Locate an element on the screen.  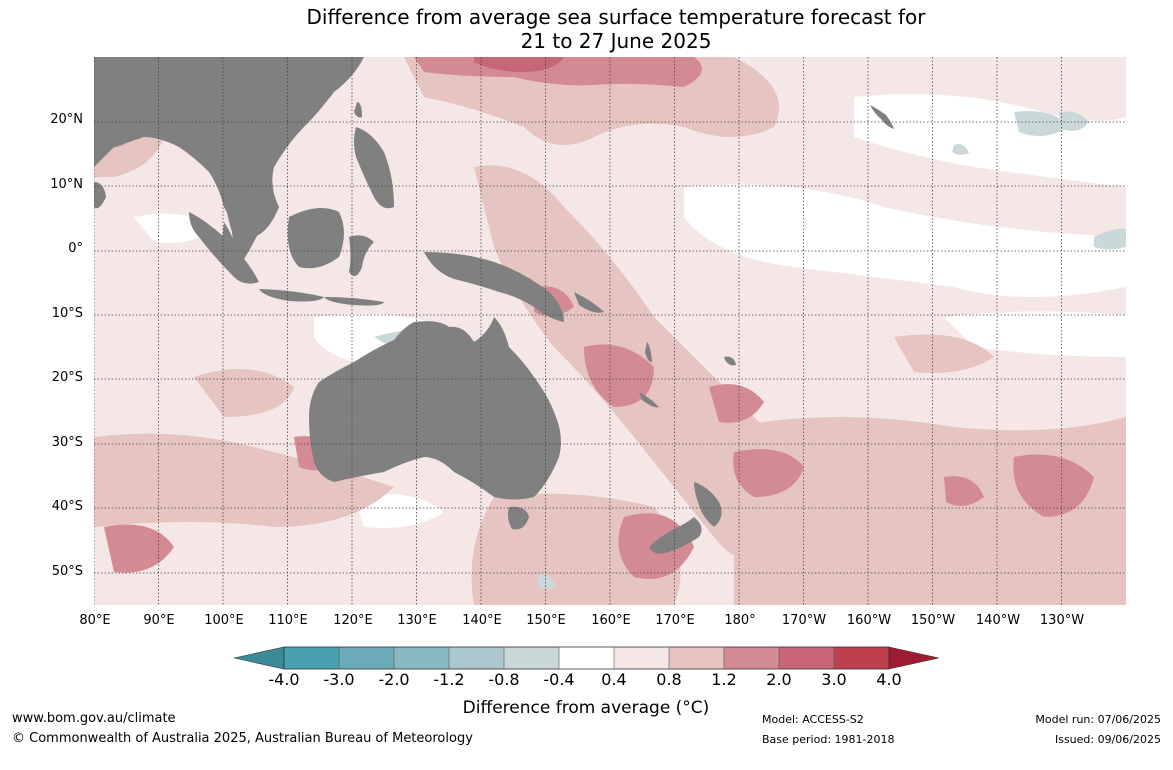
lon-label-150w: 150°W is located at coordinates (933, 620).